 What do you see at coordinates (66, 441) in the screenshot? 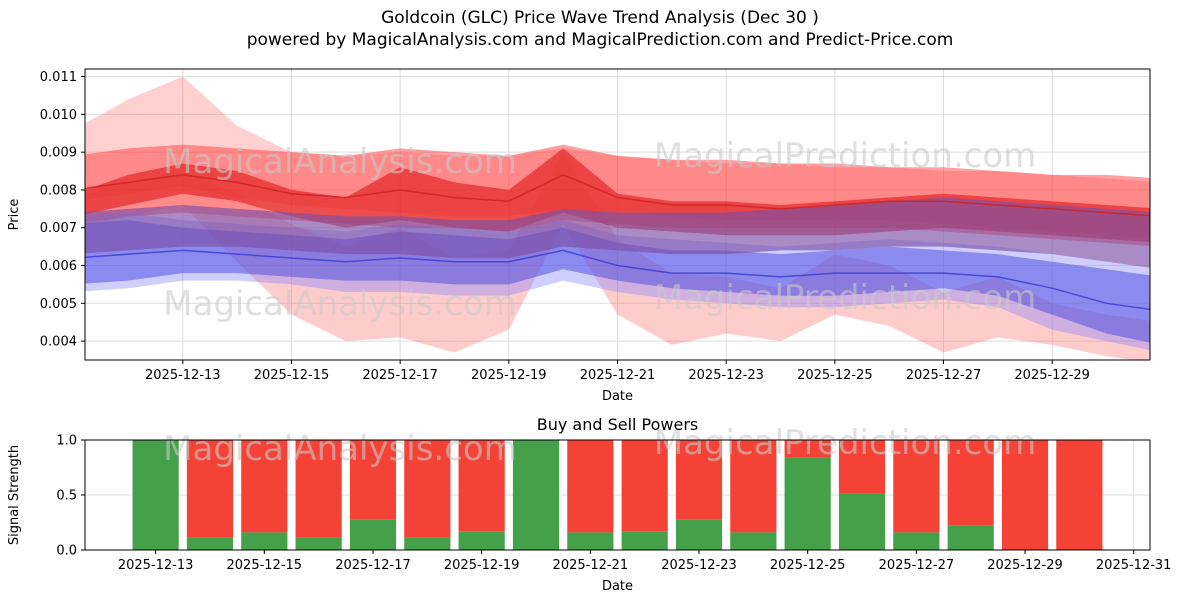
I see `power-ytick: 1.0` at bounding box center [66, 441].